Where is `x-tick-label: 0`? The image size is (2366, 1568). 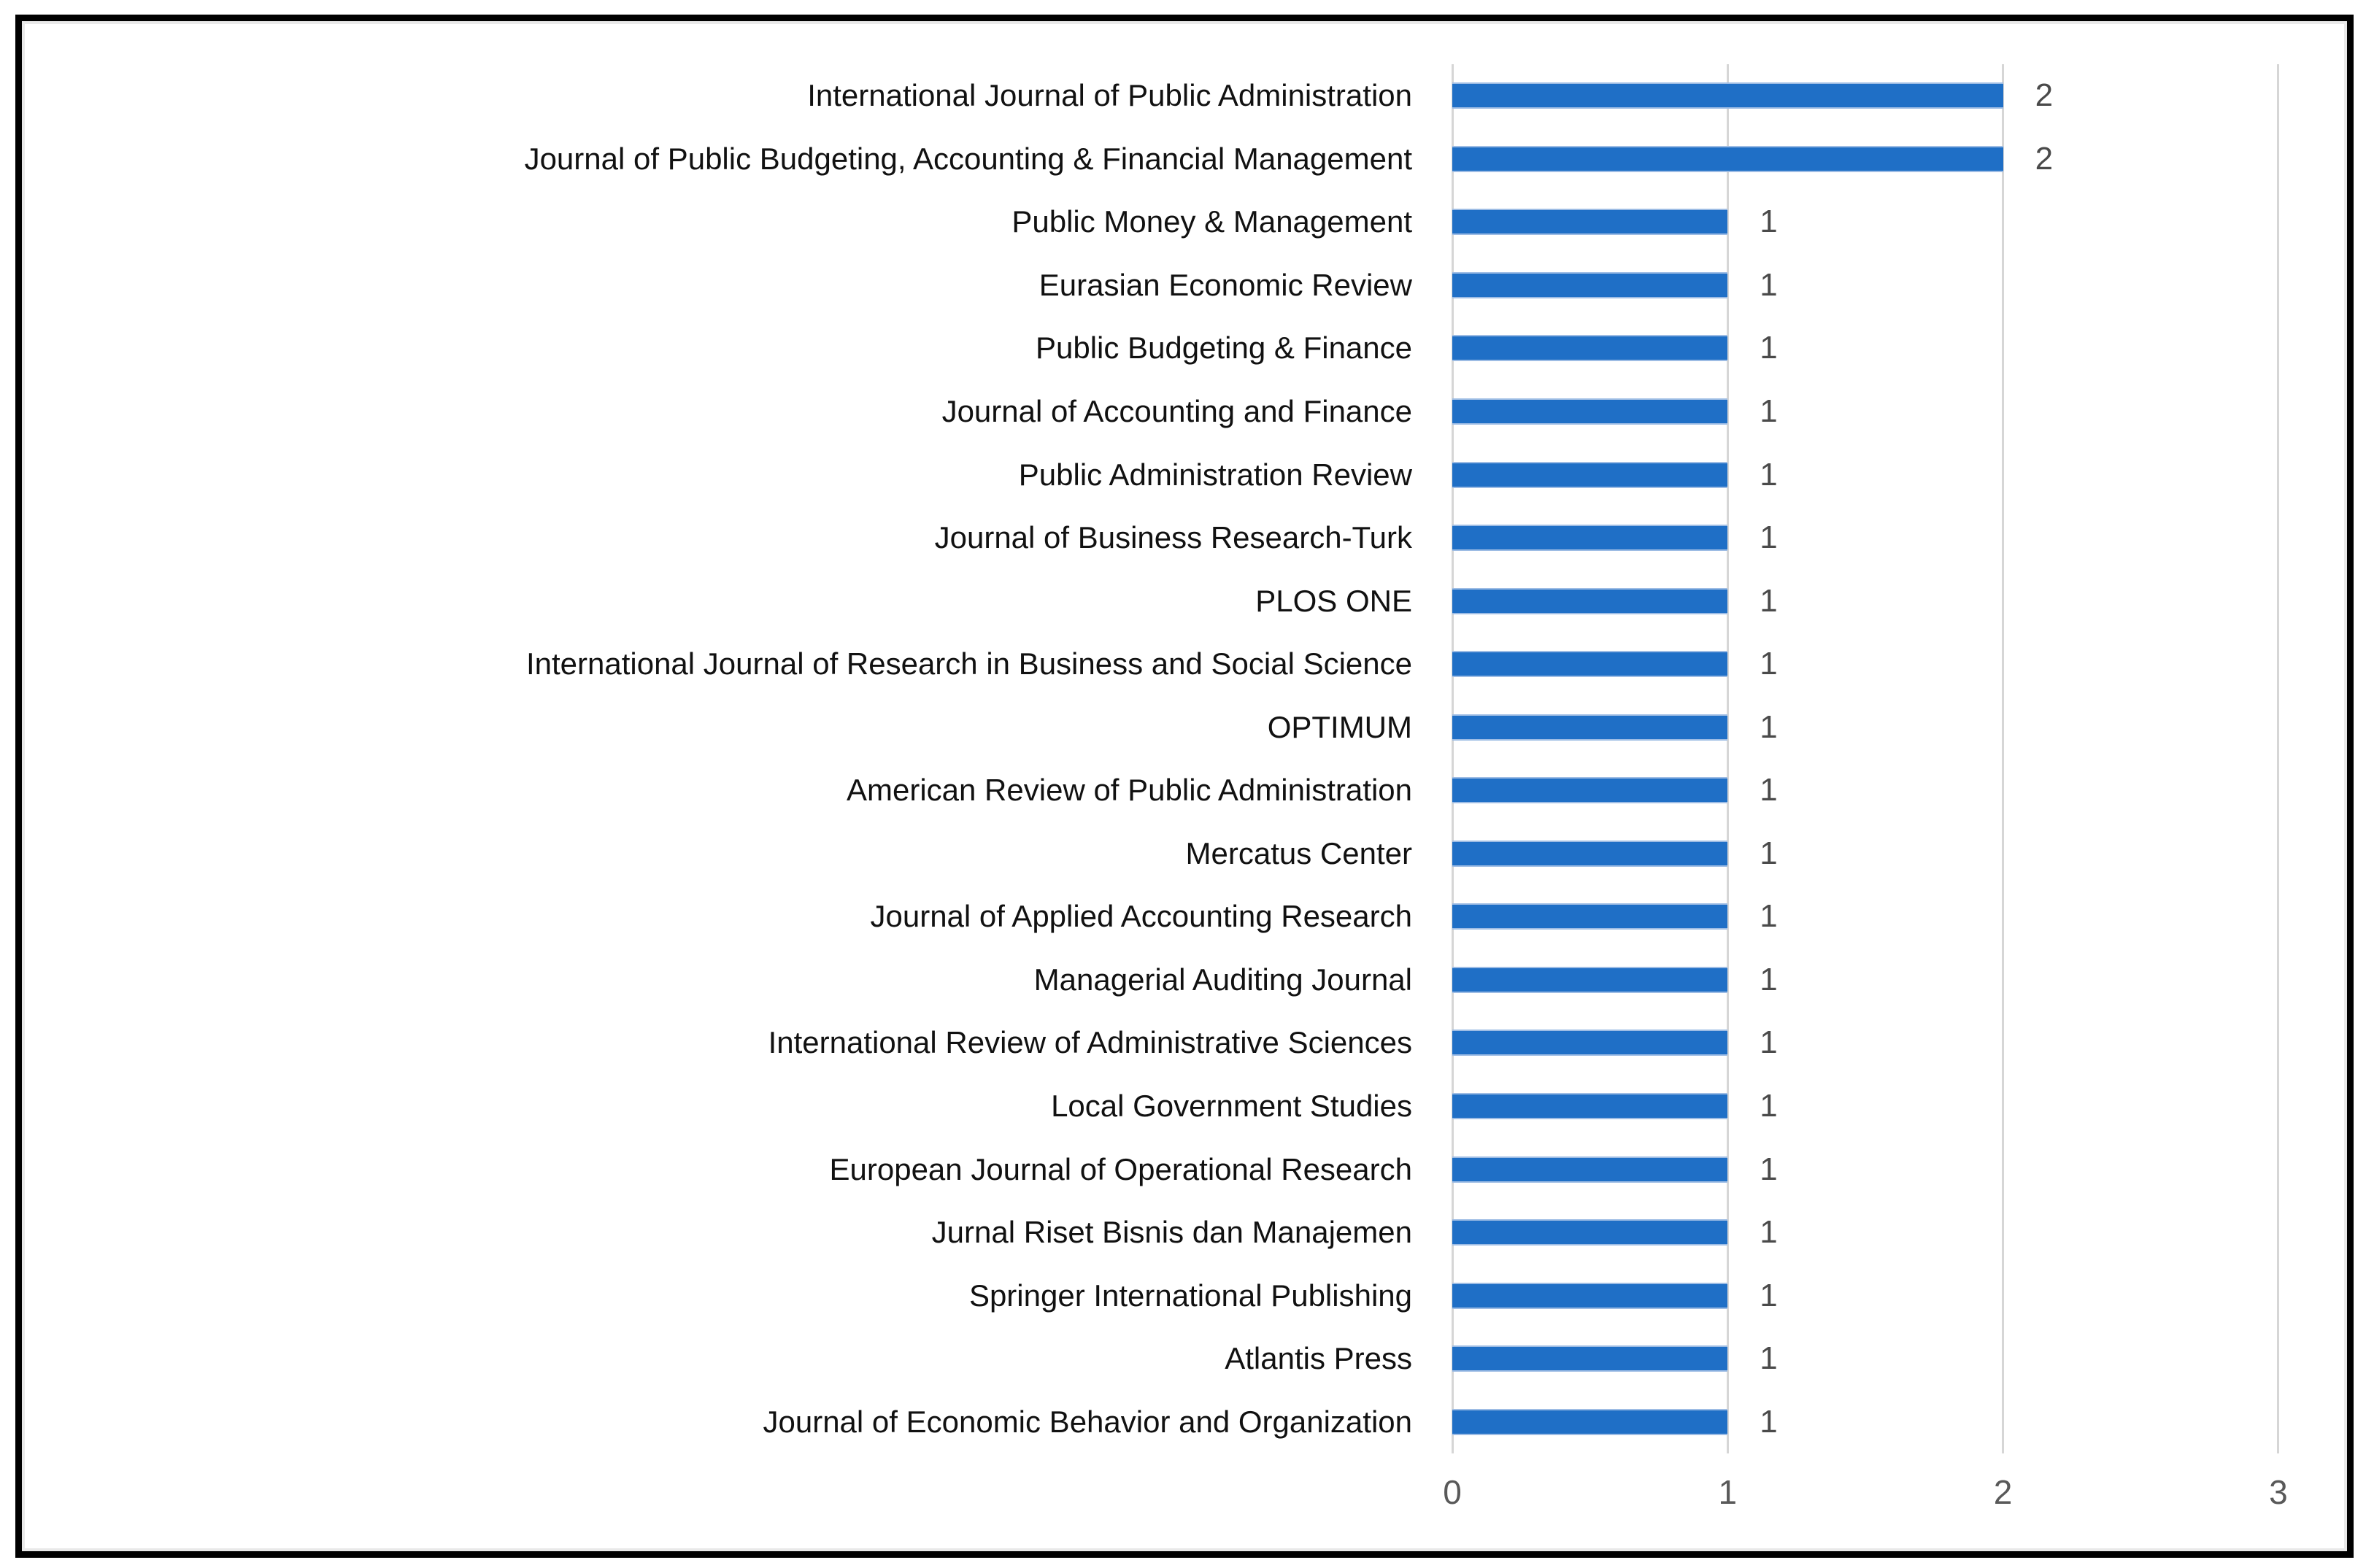 x-tick-label: 0 is located at coordinates (1452, 1492).